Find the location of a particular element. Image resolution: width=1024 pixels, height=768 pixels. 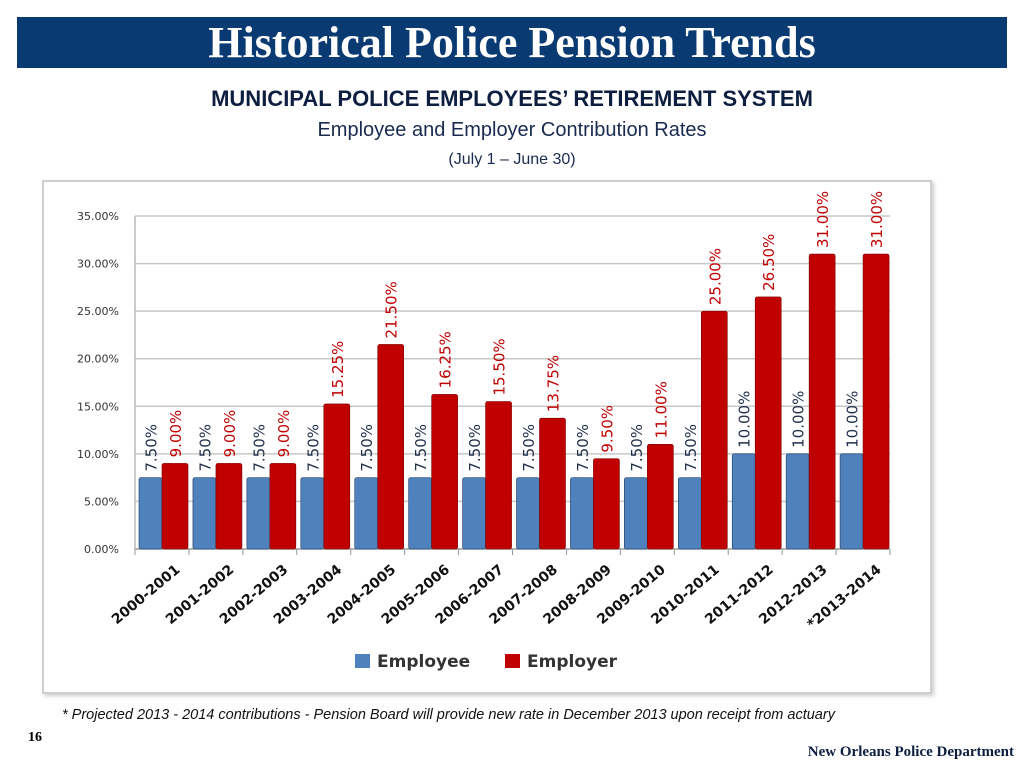

y-tick-label: 15.00% is located at coordinates (98, 406).